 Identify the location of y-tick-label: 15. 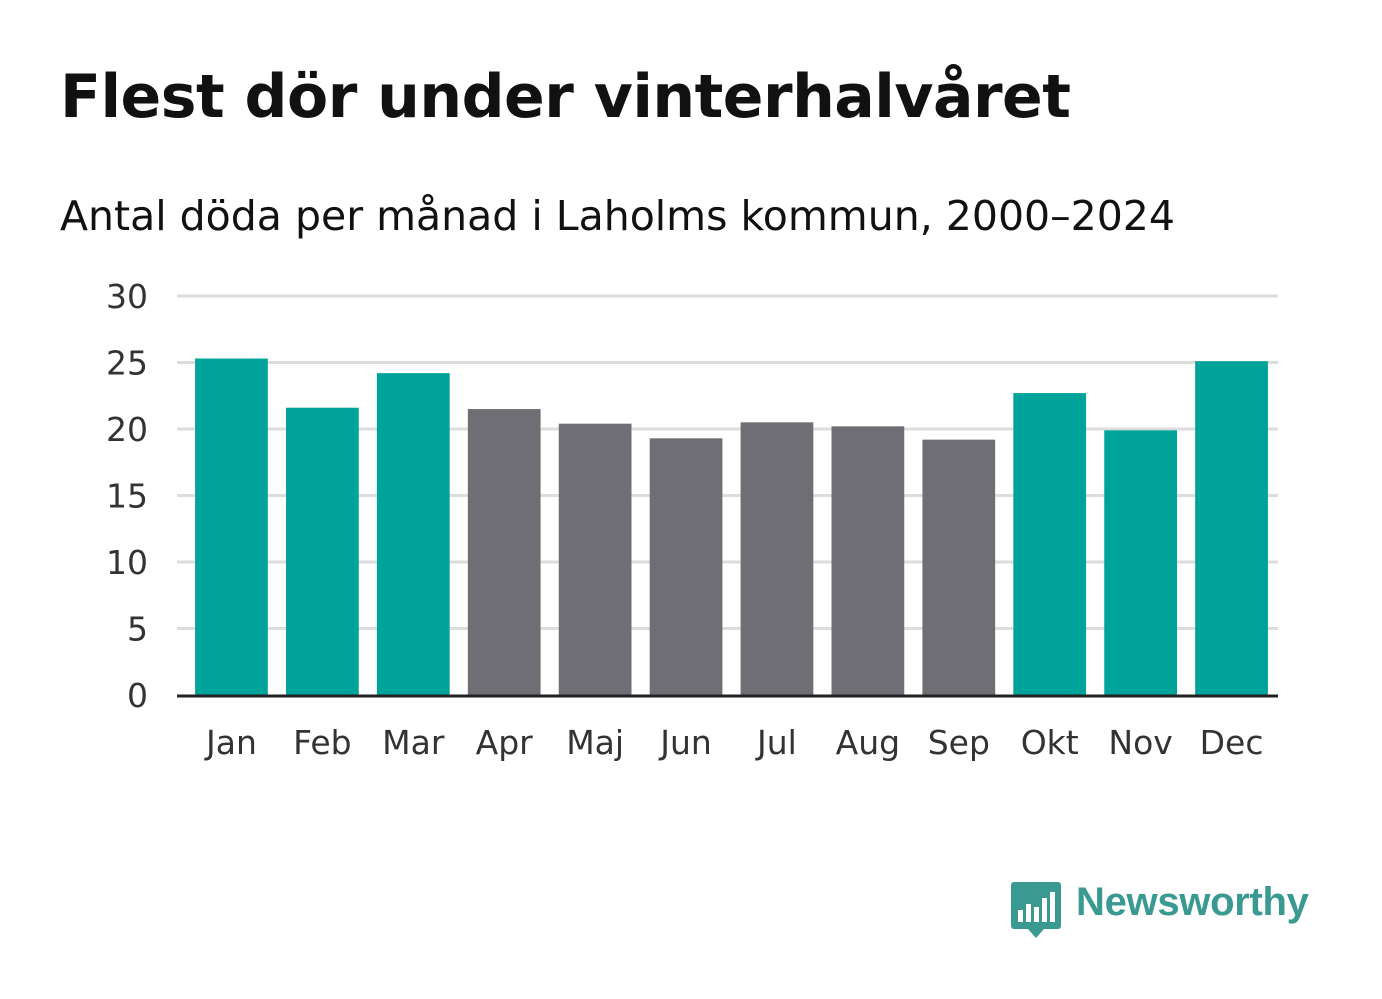
(127, 496).